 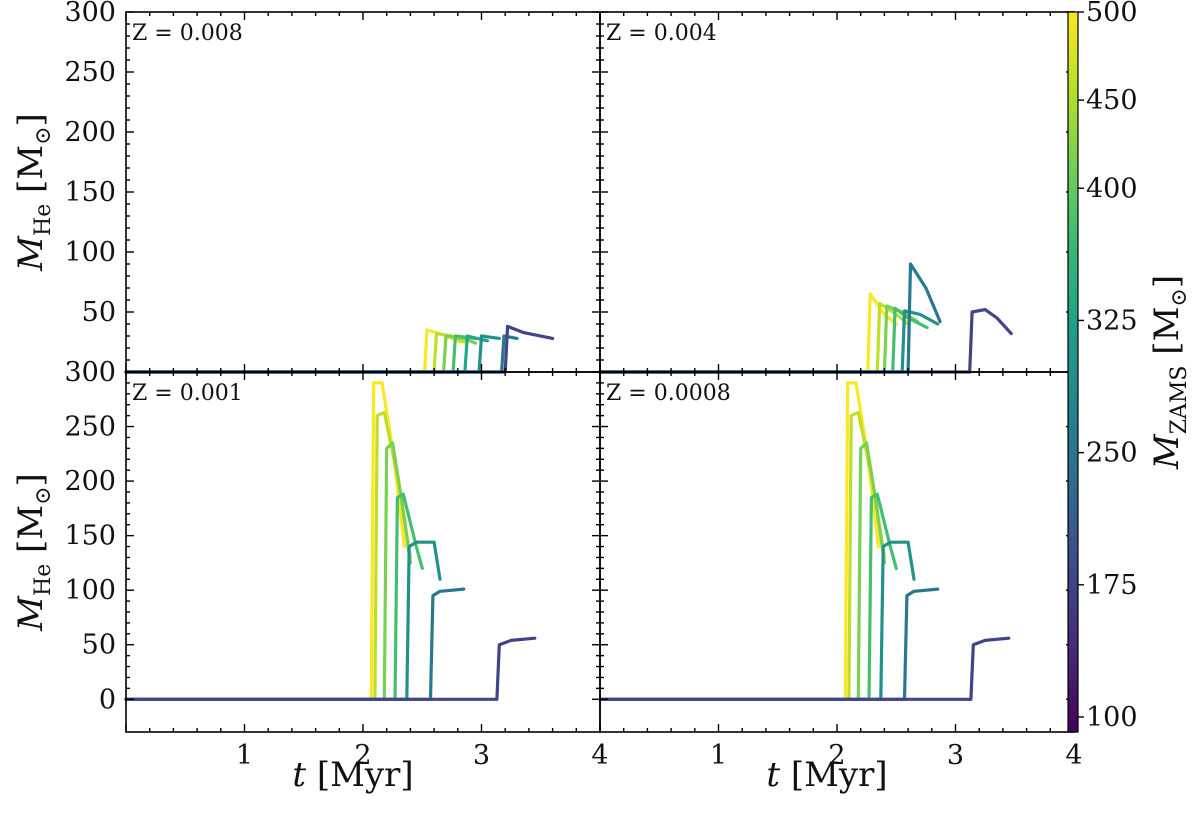 I want to click on panel-label: Z = 0.001, so click(x=187, y=393).